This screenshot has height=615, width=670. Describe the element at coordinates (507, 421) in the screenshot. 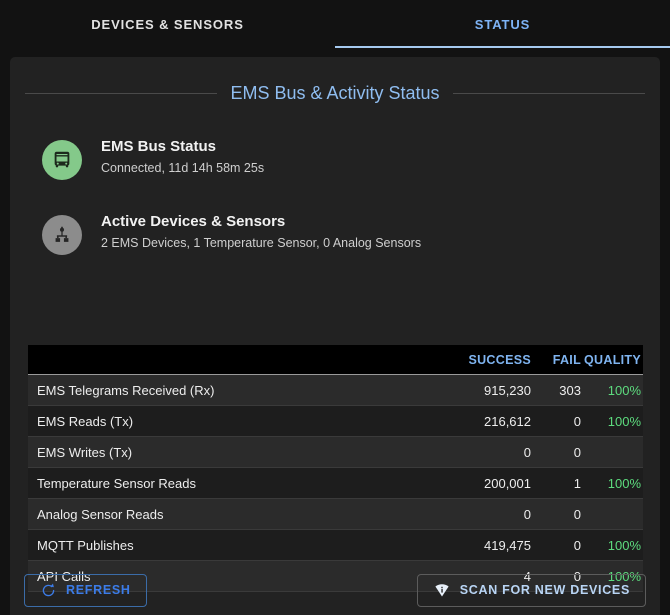

I see `cell-success: 216,612` at that location.